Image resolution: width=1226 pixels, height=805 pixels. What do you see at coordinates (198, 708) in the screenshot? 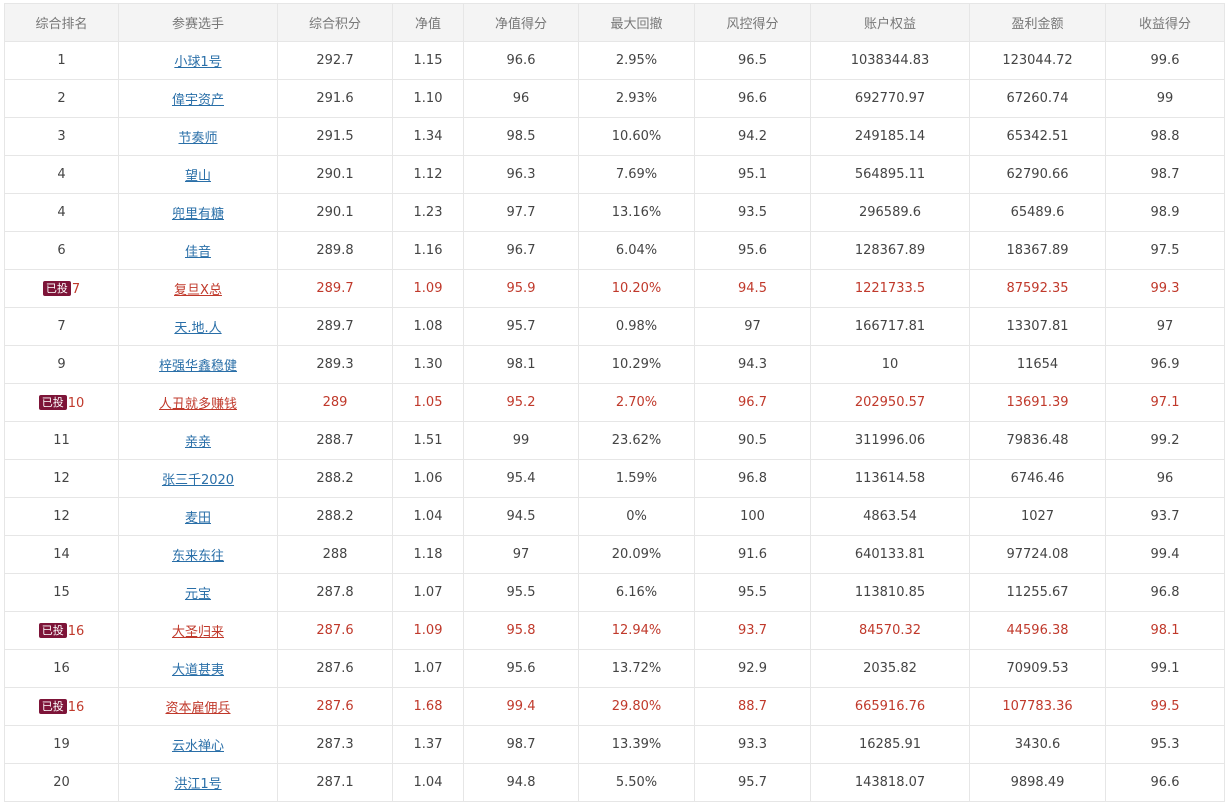
I see `player-link: 资本雇佣兵` at bounding box center [198, 708].